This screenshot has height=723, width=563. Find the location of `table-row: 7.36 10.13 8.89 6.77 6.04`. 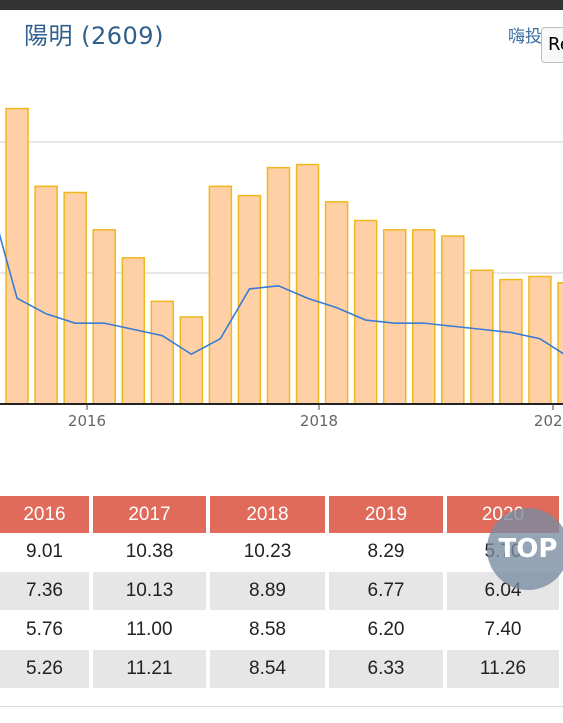

table-row: 7.36 10.13 8.89 6.77 6.04 is located at coordinates (281, 591).